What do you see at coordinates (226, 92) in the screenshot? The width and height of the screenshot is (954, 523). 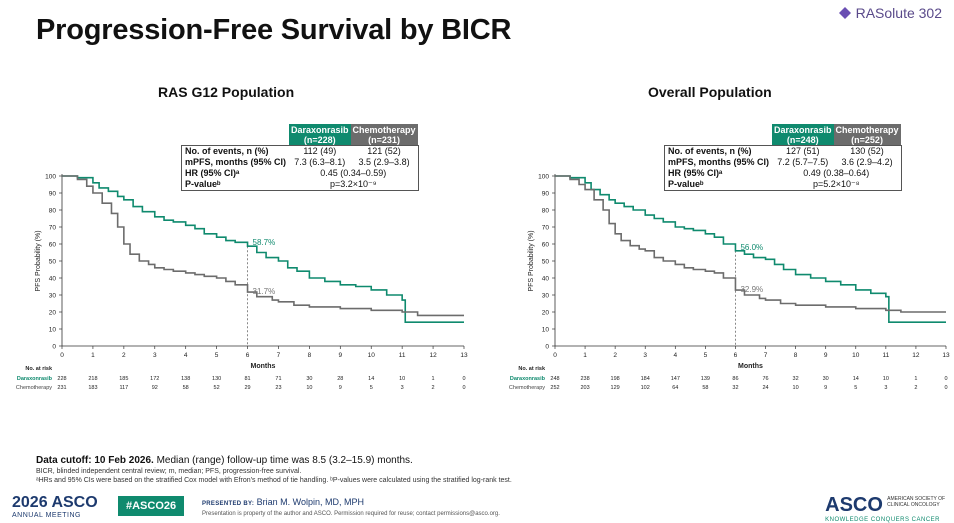 I see `left-chart-title: RAS G12 Population` at bounding box center [226, 92].